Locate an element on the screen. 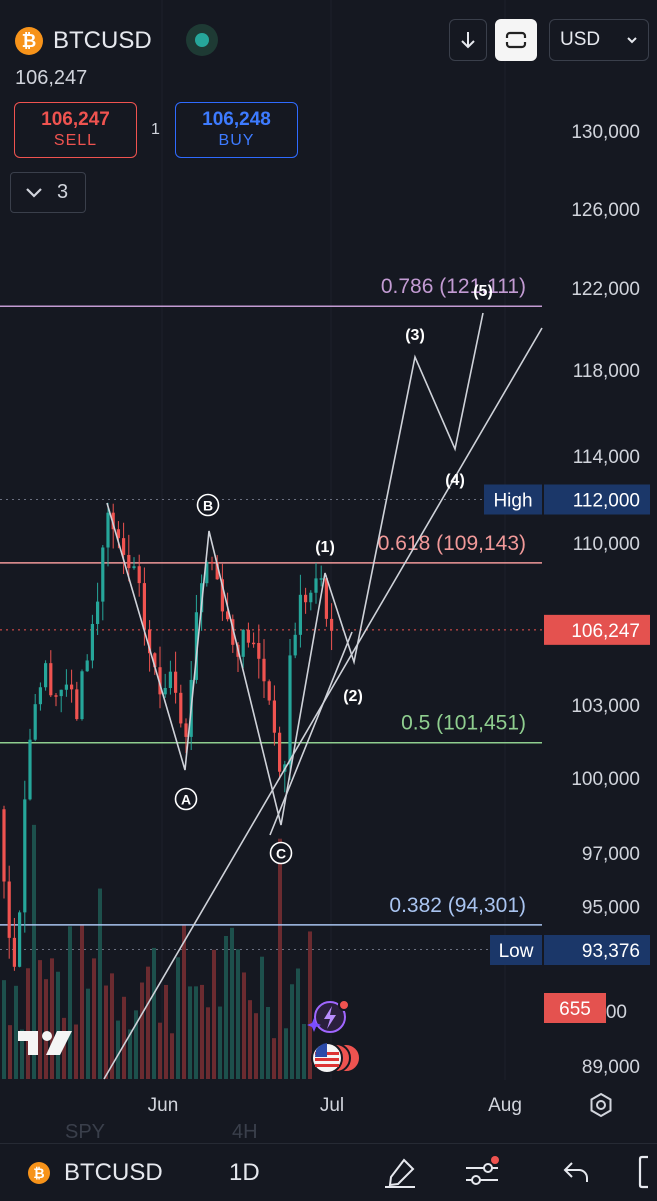 The width and height of the screenshot is (657, 1201). draw-brush-icon is located at coordinates (400, 1173).